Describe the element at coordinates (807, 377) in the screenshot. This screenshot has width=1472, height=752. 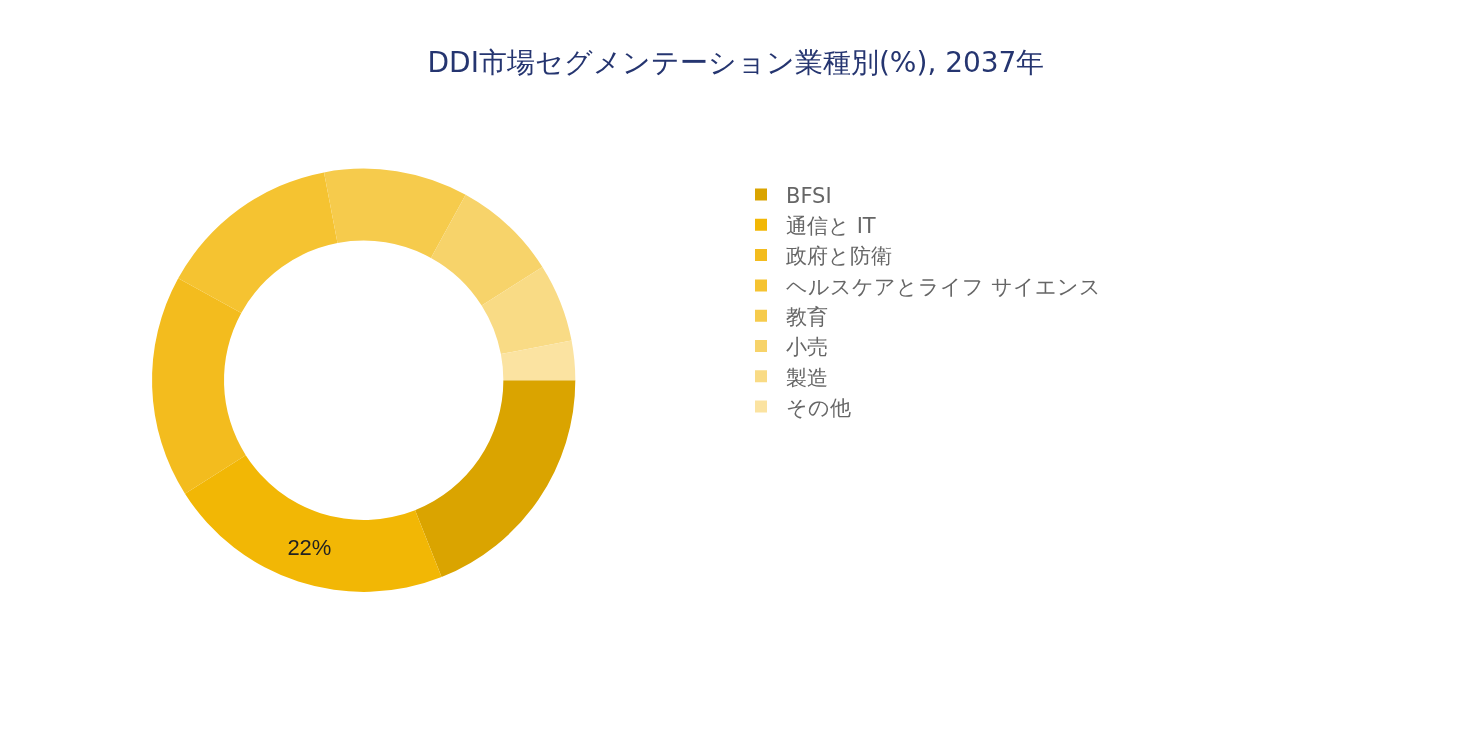
I see `legend-label: 製造` at that location.